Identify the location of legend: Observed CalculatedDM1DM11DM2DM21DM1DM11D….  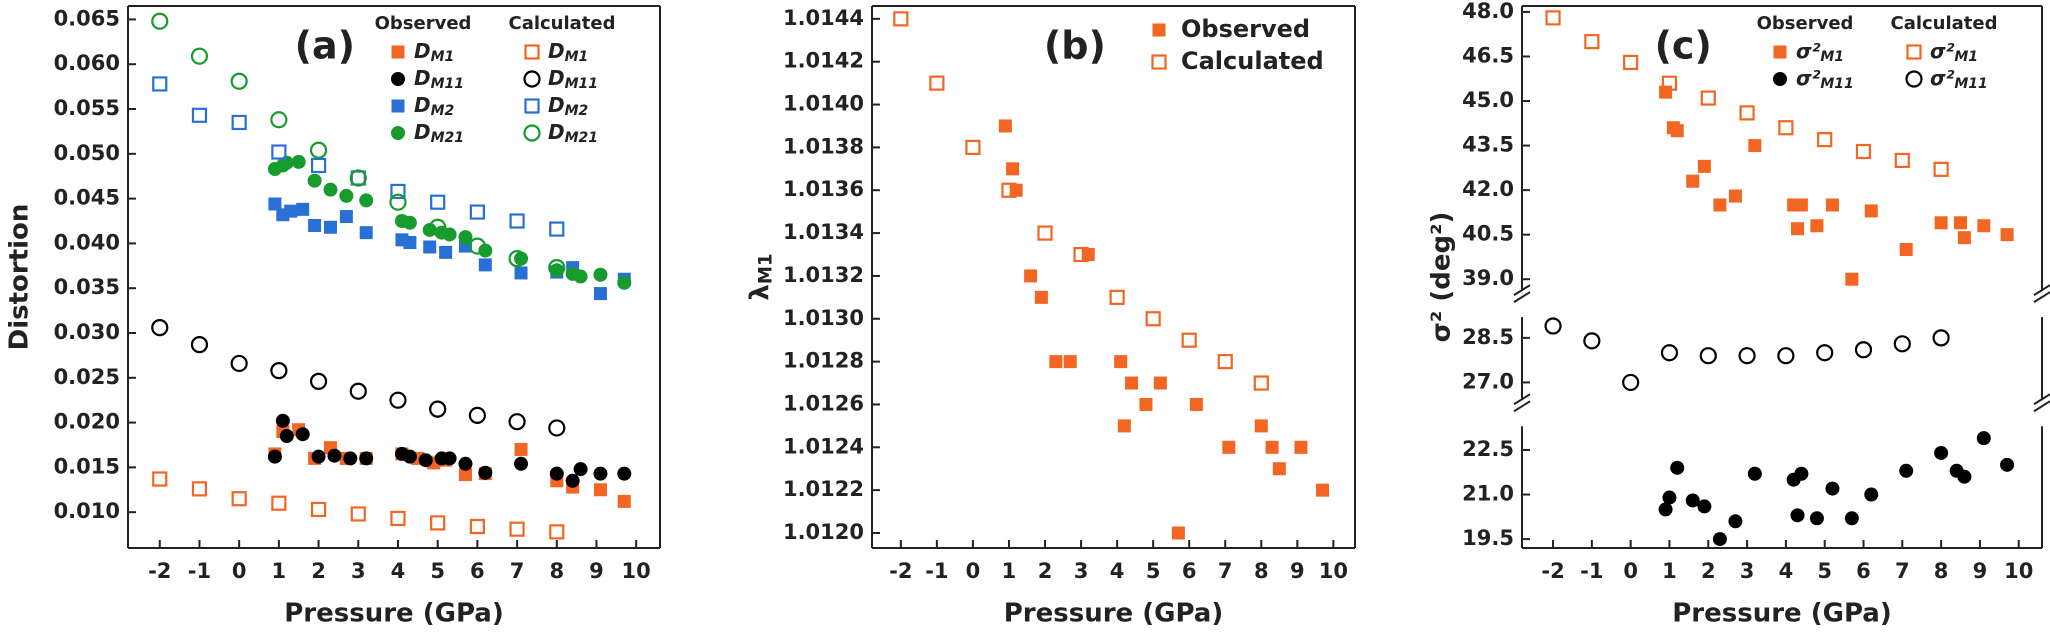
(495, 79).